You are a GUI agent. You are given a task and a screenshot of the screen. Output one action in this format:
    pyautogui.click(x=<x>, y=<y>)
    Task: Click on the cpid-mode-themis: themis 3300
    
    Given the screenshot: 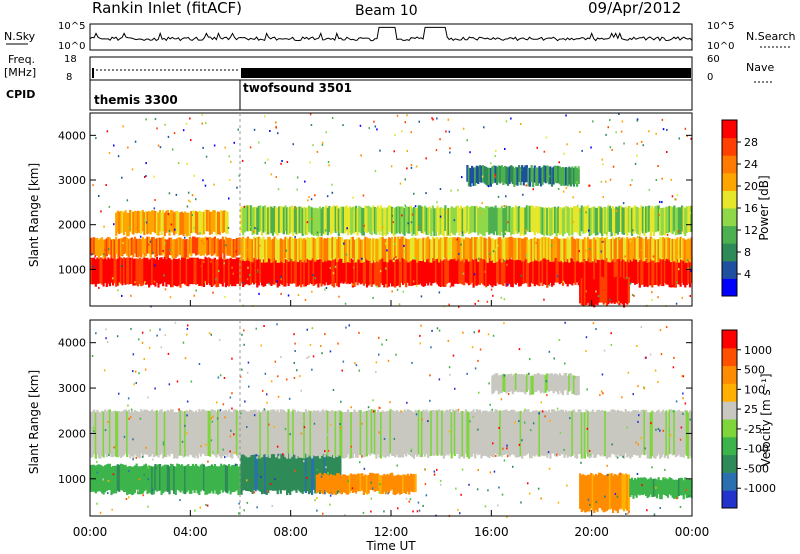 What is the action you would take?
    pyautogui.click(x=136, y=100)
    